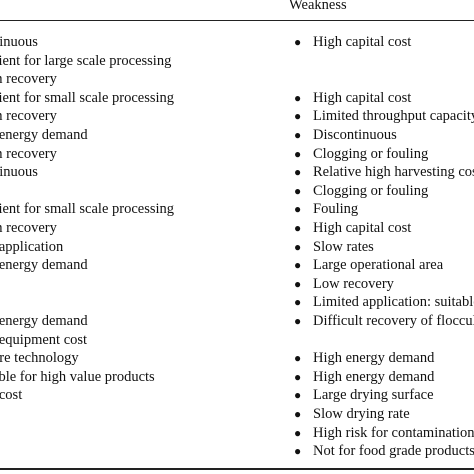  Describe the element at coordinates (393, 302) in the screenshot. I see `weakness-cell: Limited application: suitable` at that location.